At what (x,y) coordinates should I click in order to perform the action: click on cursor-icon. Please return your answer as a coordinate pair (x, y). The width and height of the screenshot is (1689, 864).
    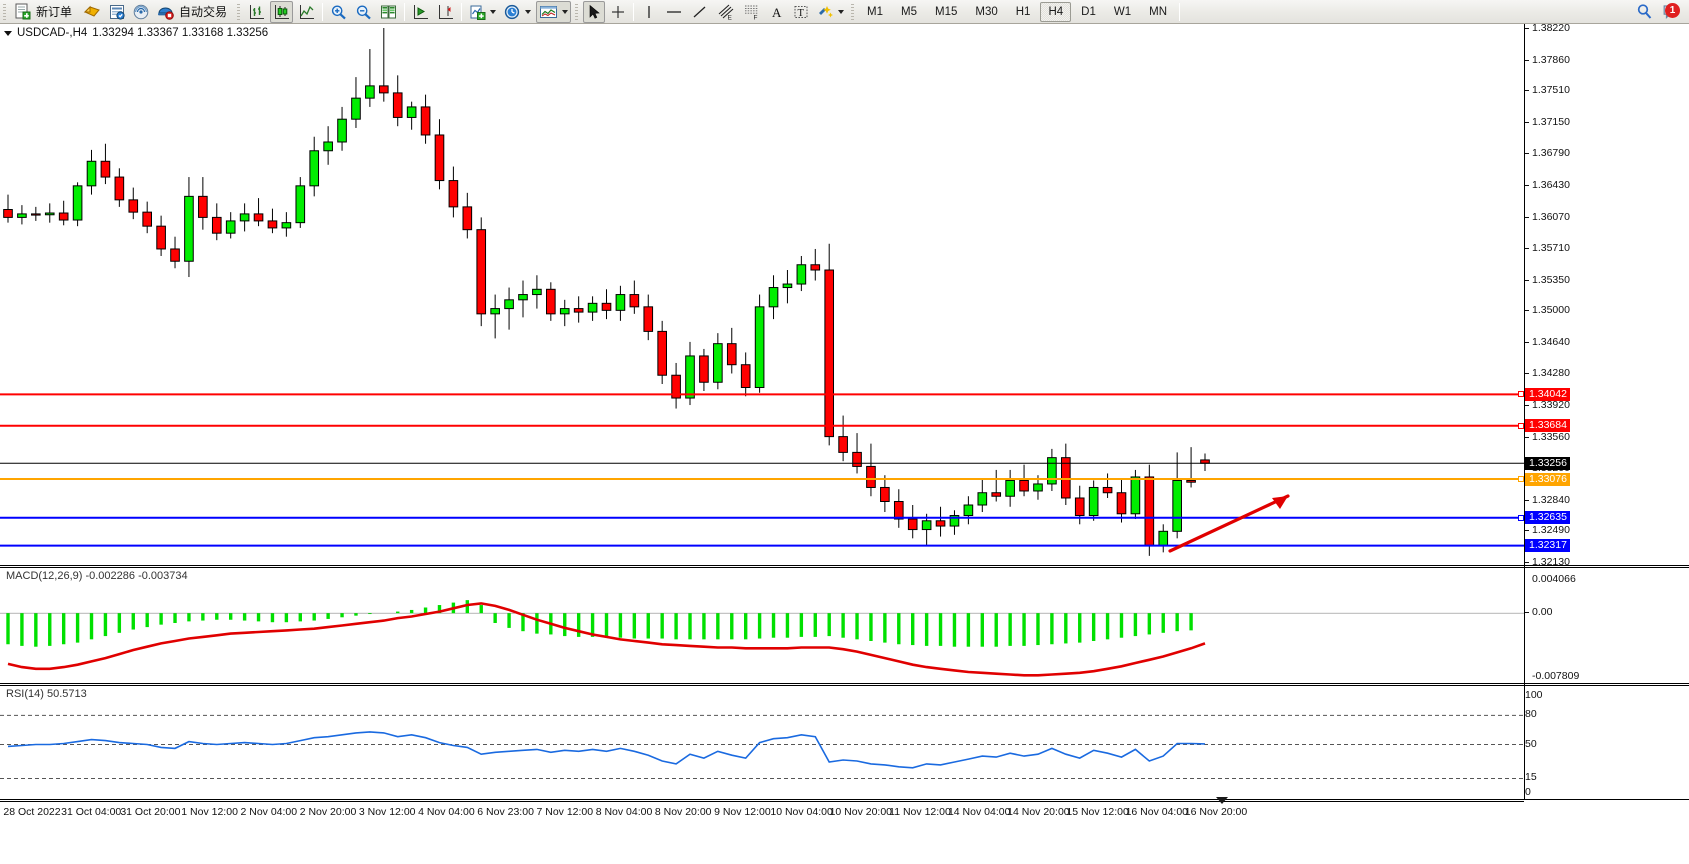
    Looking at the image, I should click on (594, 11).